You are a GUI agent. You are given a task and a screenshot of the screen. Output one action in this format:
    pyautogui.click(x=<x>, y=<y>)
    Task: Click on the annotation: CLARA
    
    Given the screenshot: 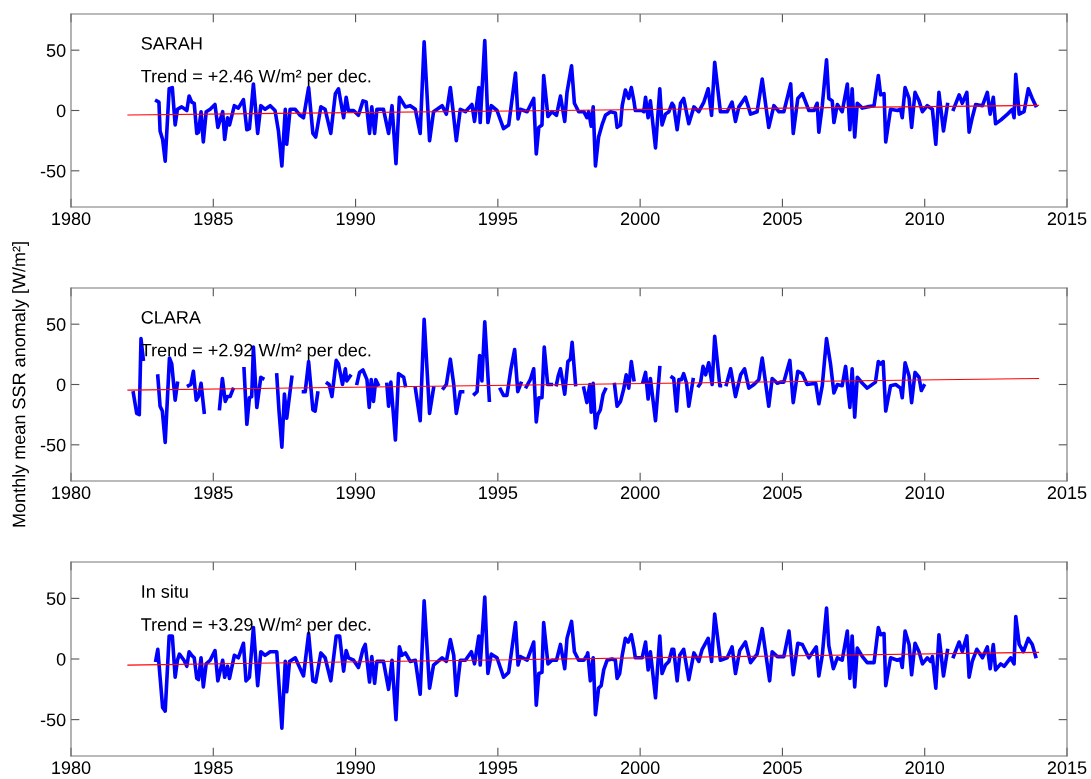 What is the action you would take?
    pyautogui.click(x=171, y=317)
    